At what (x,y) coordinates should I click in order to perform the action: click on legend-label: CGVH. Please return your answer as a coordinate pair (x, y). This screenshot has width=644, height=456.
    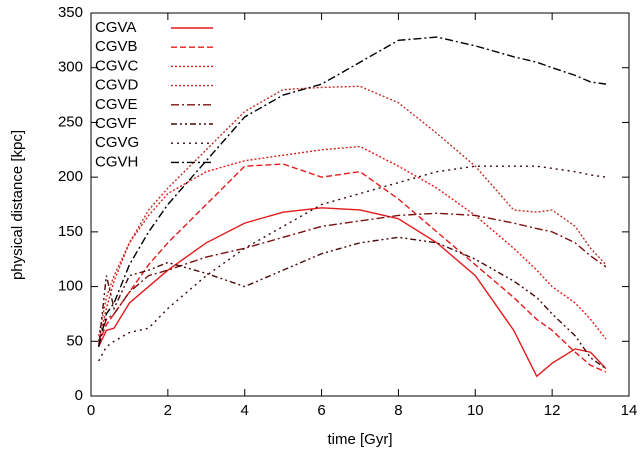
    Looking at the image, I should click on (116, 161).